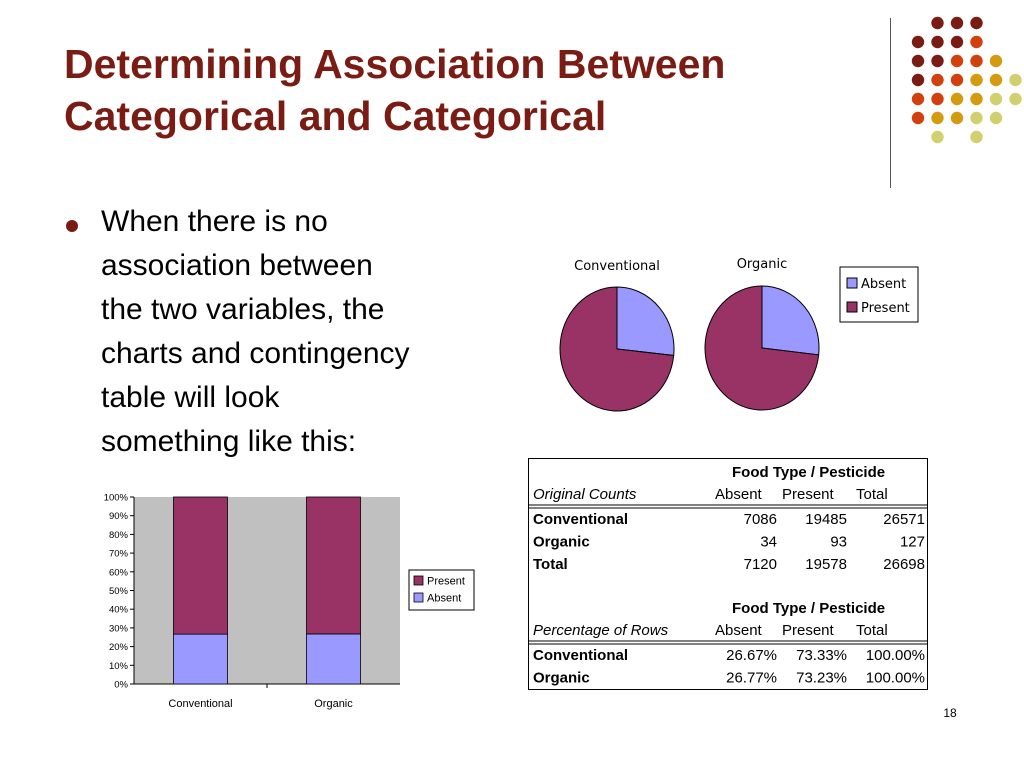 This screenshot has width=1024, height=768. I want to click on x-category-label: Conventional, so click(200, 704).